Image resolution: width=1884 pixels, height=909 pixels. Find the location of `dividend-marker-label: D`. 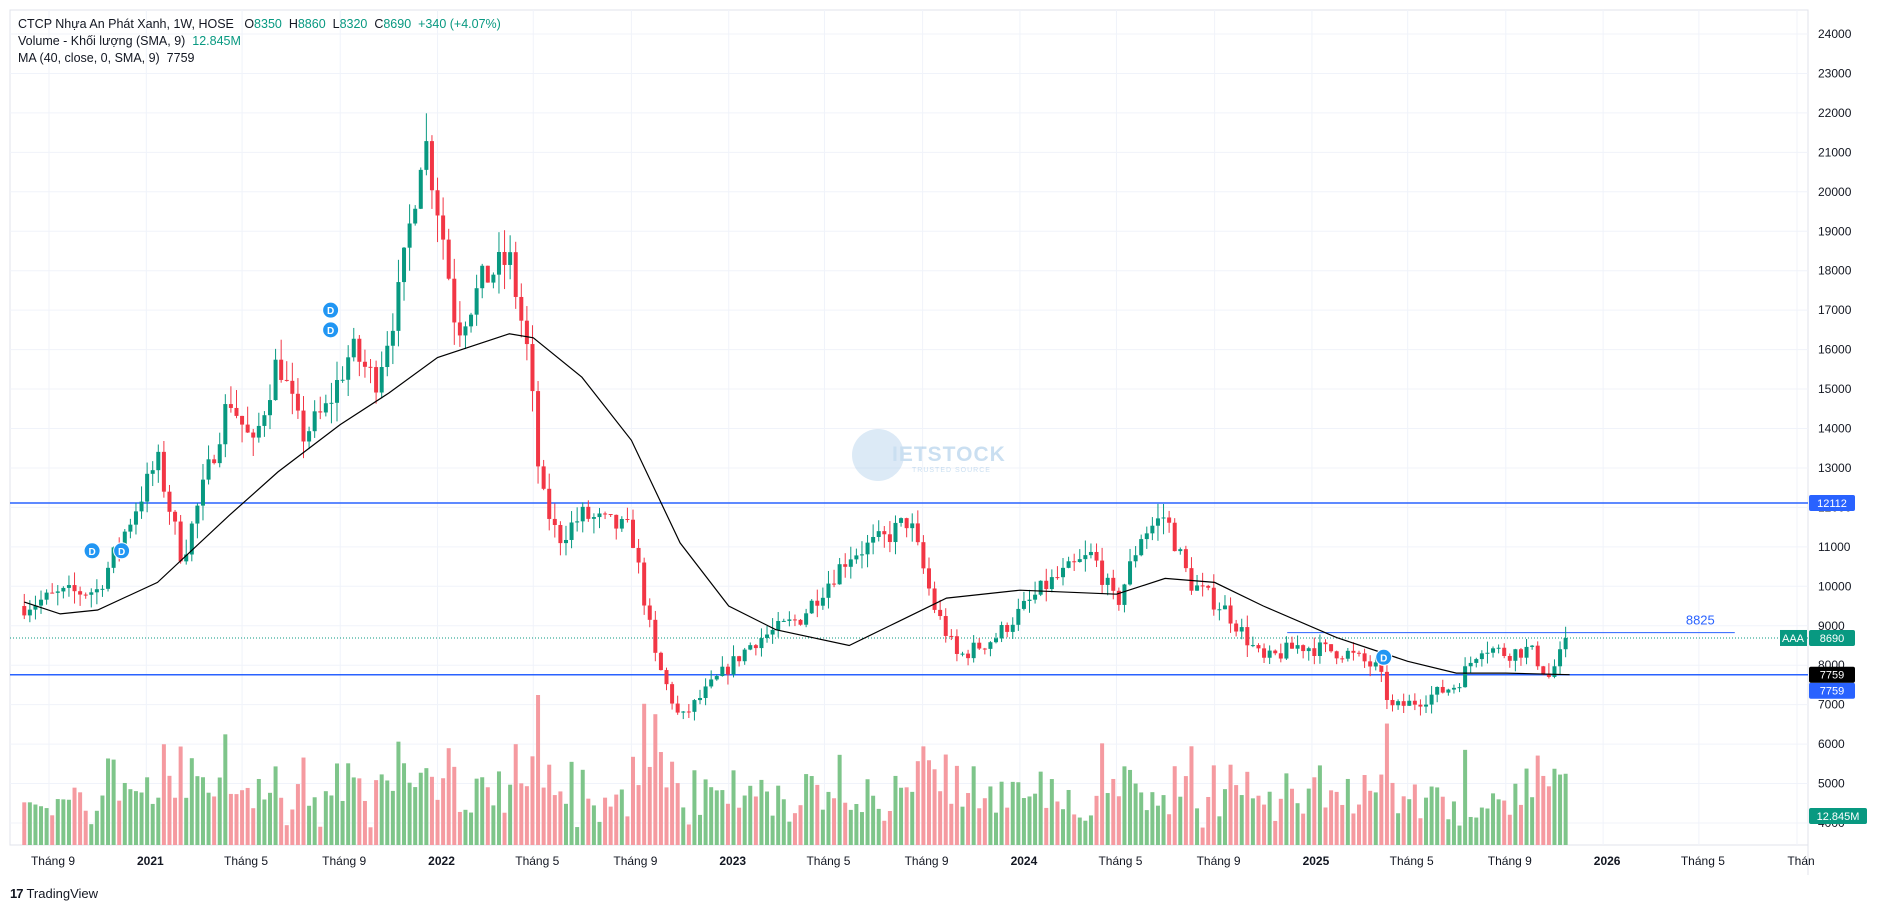

dividend-marker-label: D is located at coordinates (330, 311).